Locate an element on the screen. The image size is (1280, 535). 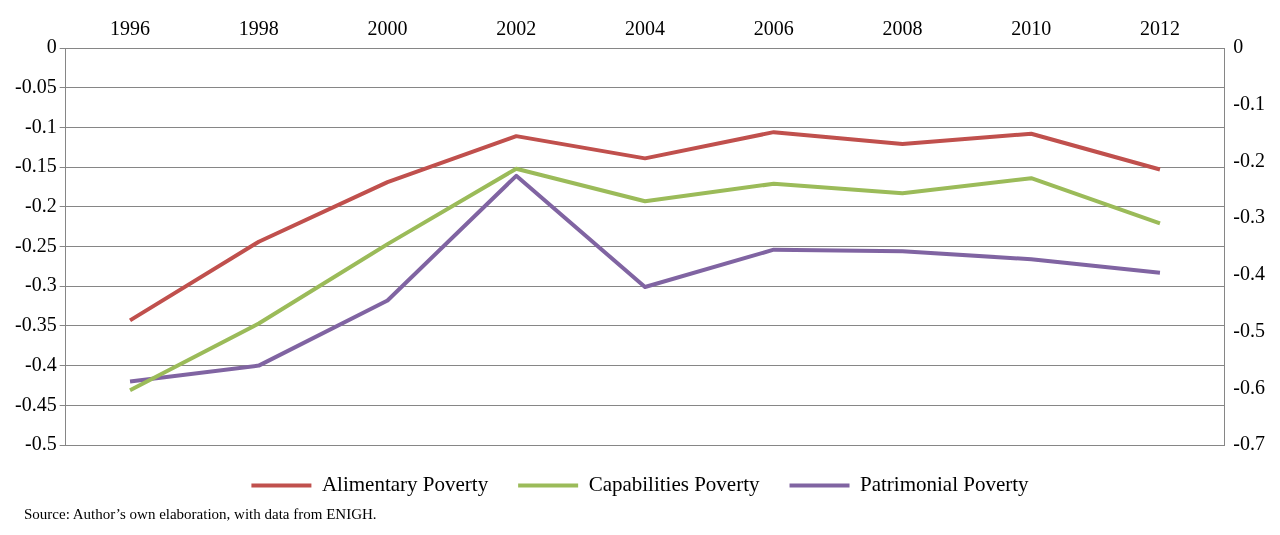
y-tick-label: -0.3 is located at coordinates (40, 284).